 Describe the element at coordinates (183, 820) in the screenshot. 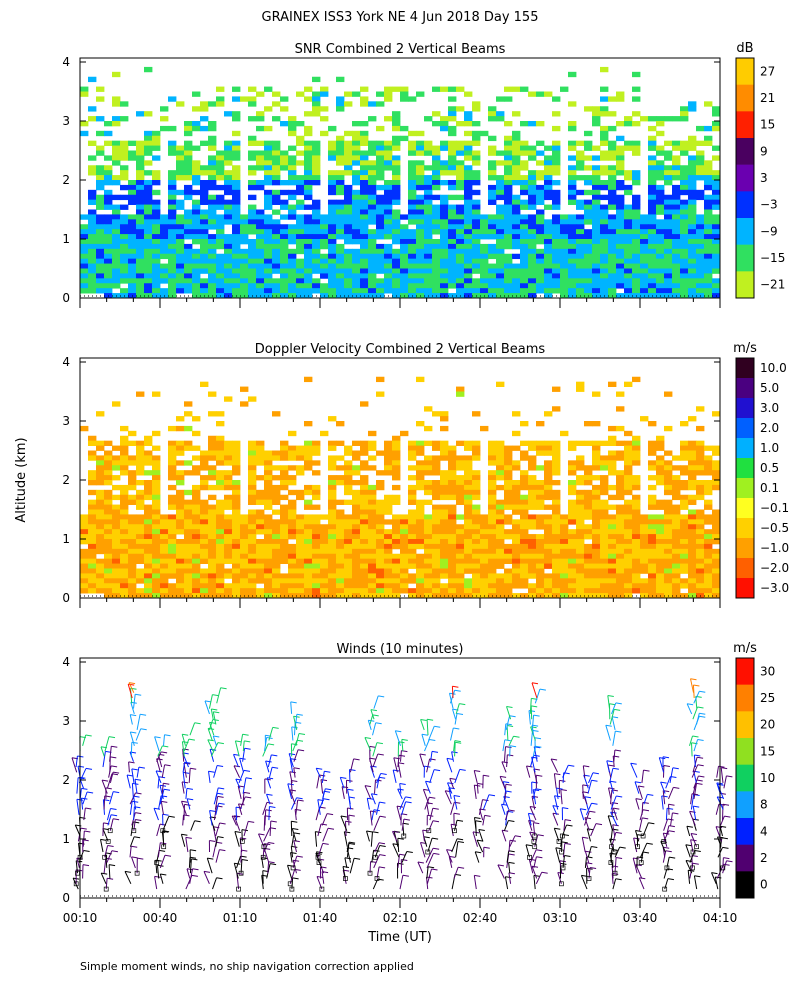

I see `wind-barb` at that location.